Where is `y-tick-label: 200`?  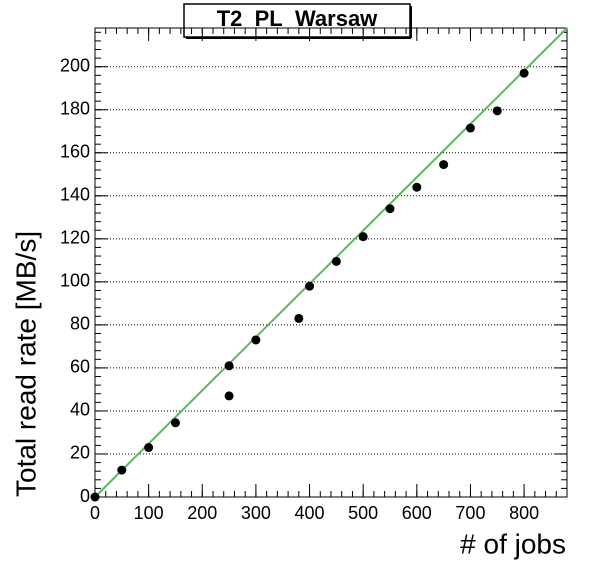
y-tick-label: 200 is located at coordinates (75, 65).